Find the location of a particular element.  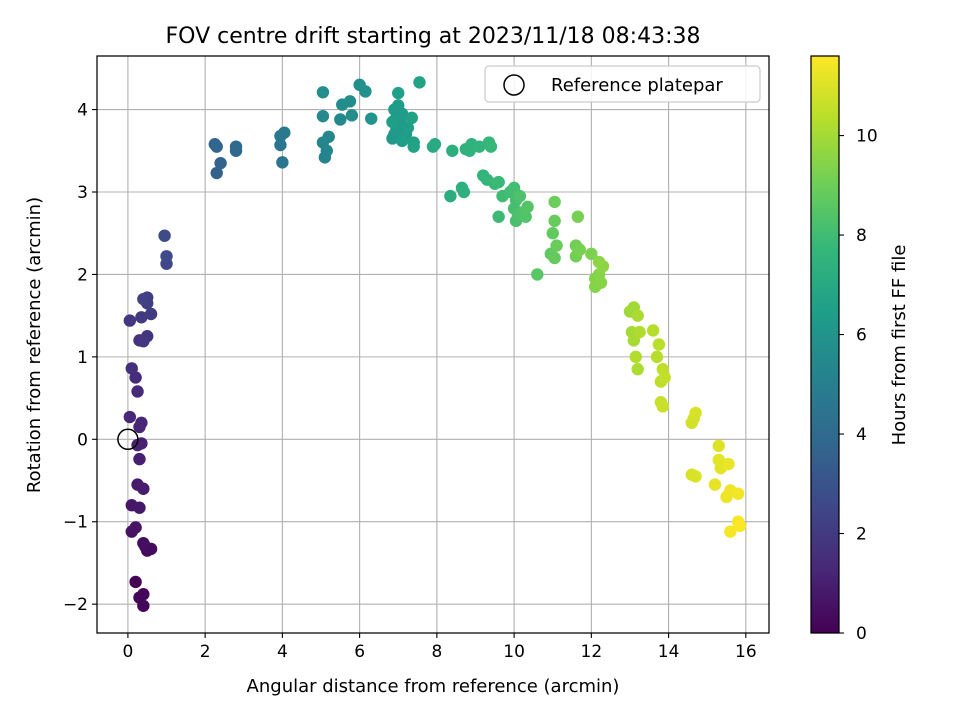

x-tick-label: 10 is located at coordinates (514, 652).